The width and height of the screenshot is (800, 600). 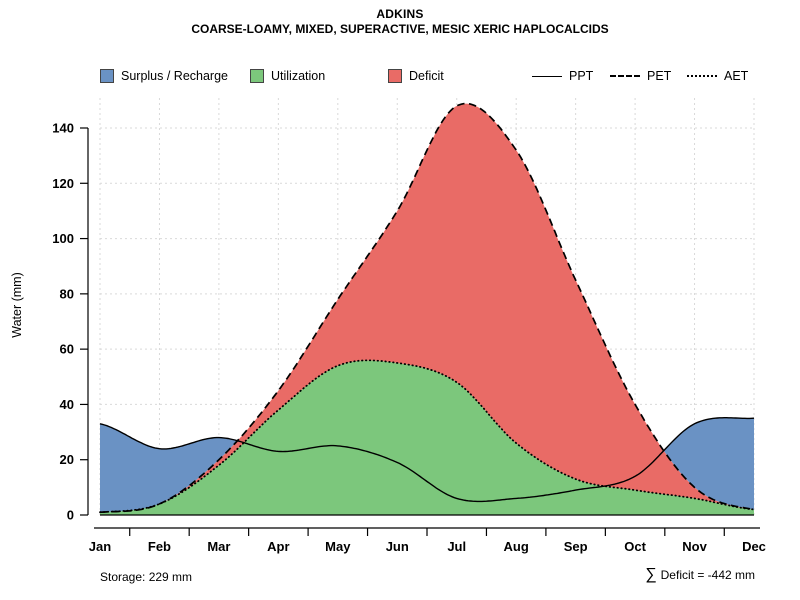 What do you see at coordinates (67, 404) in the screenshot?
I see `svg-text: 40` at bounding box center [67, 404].